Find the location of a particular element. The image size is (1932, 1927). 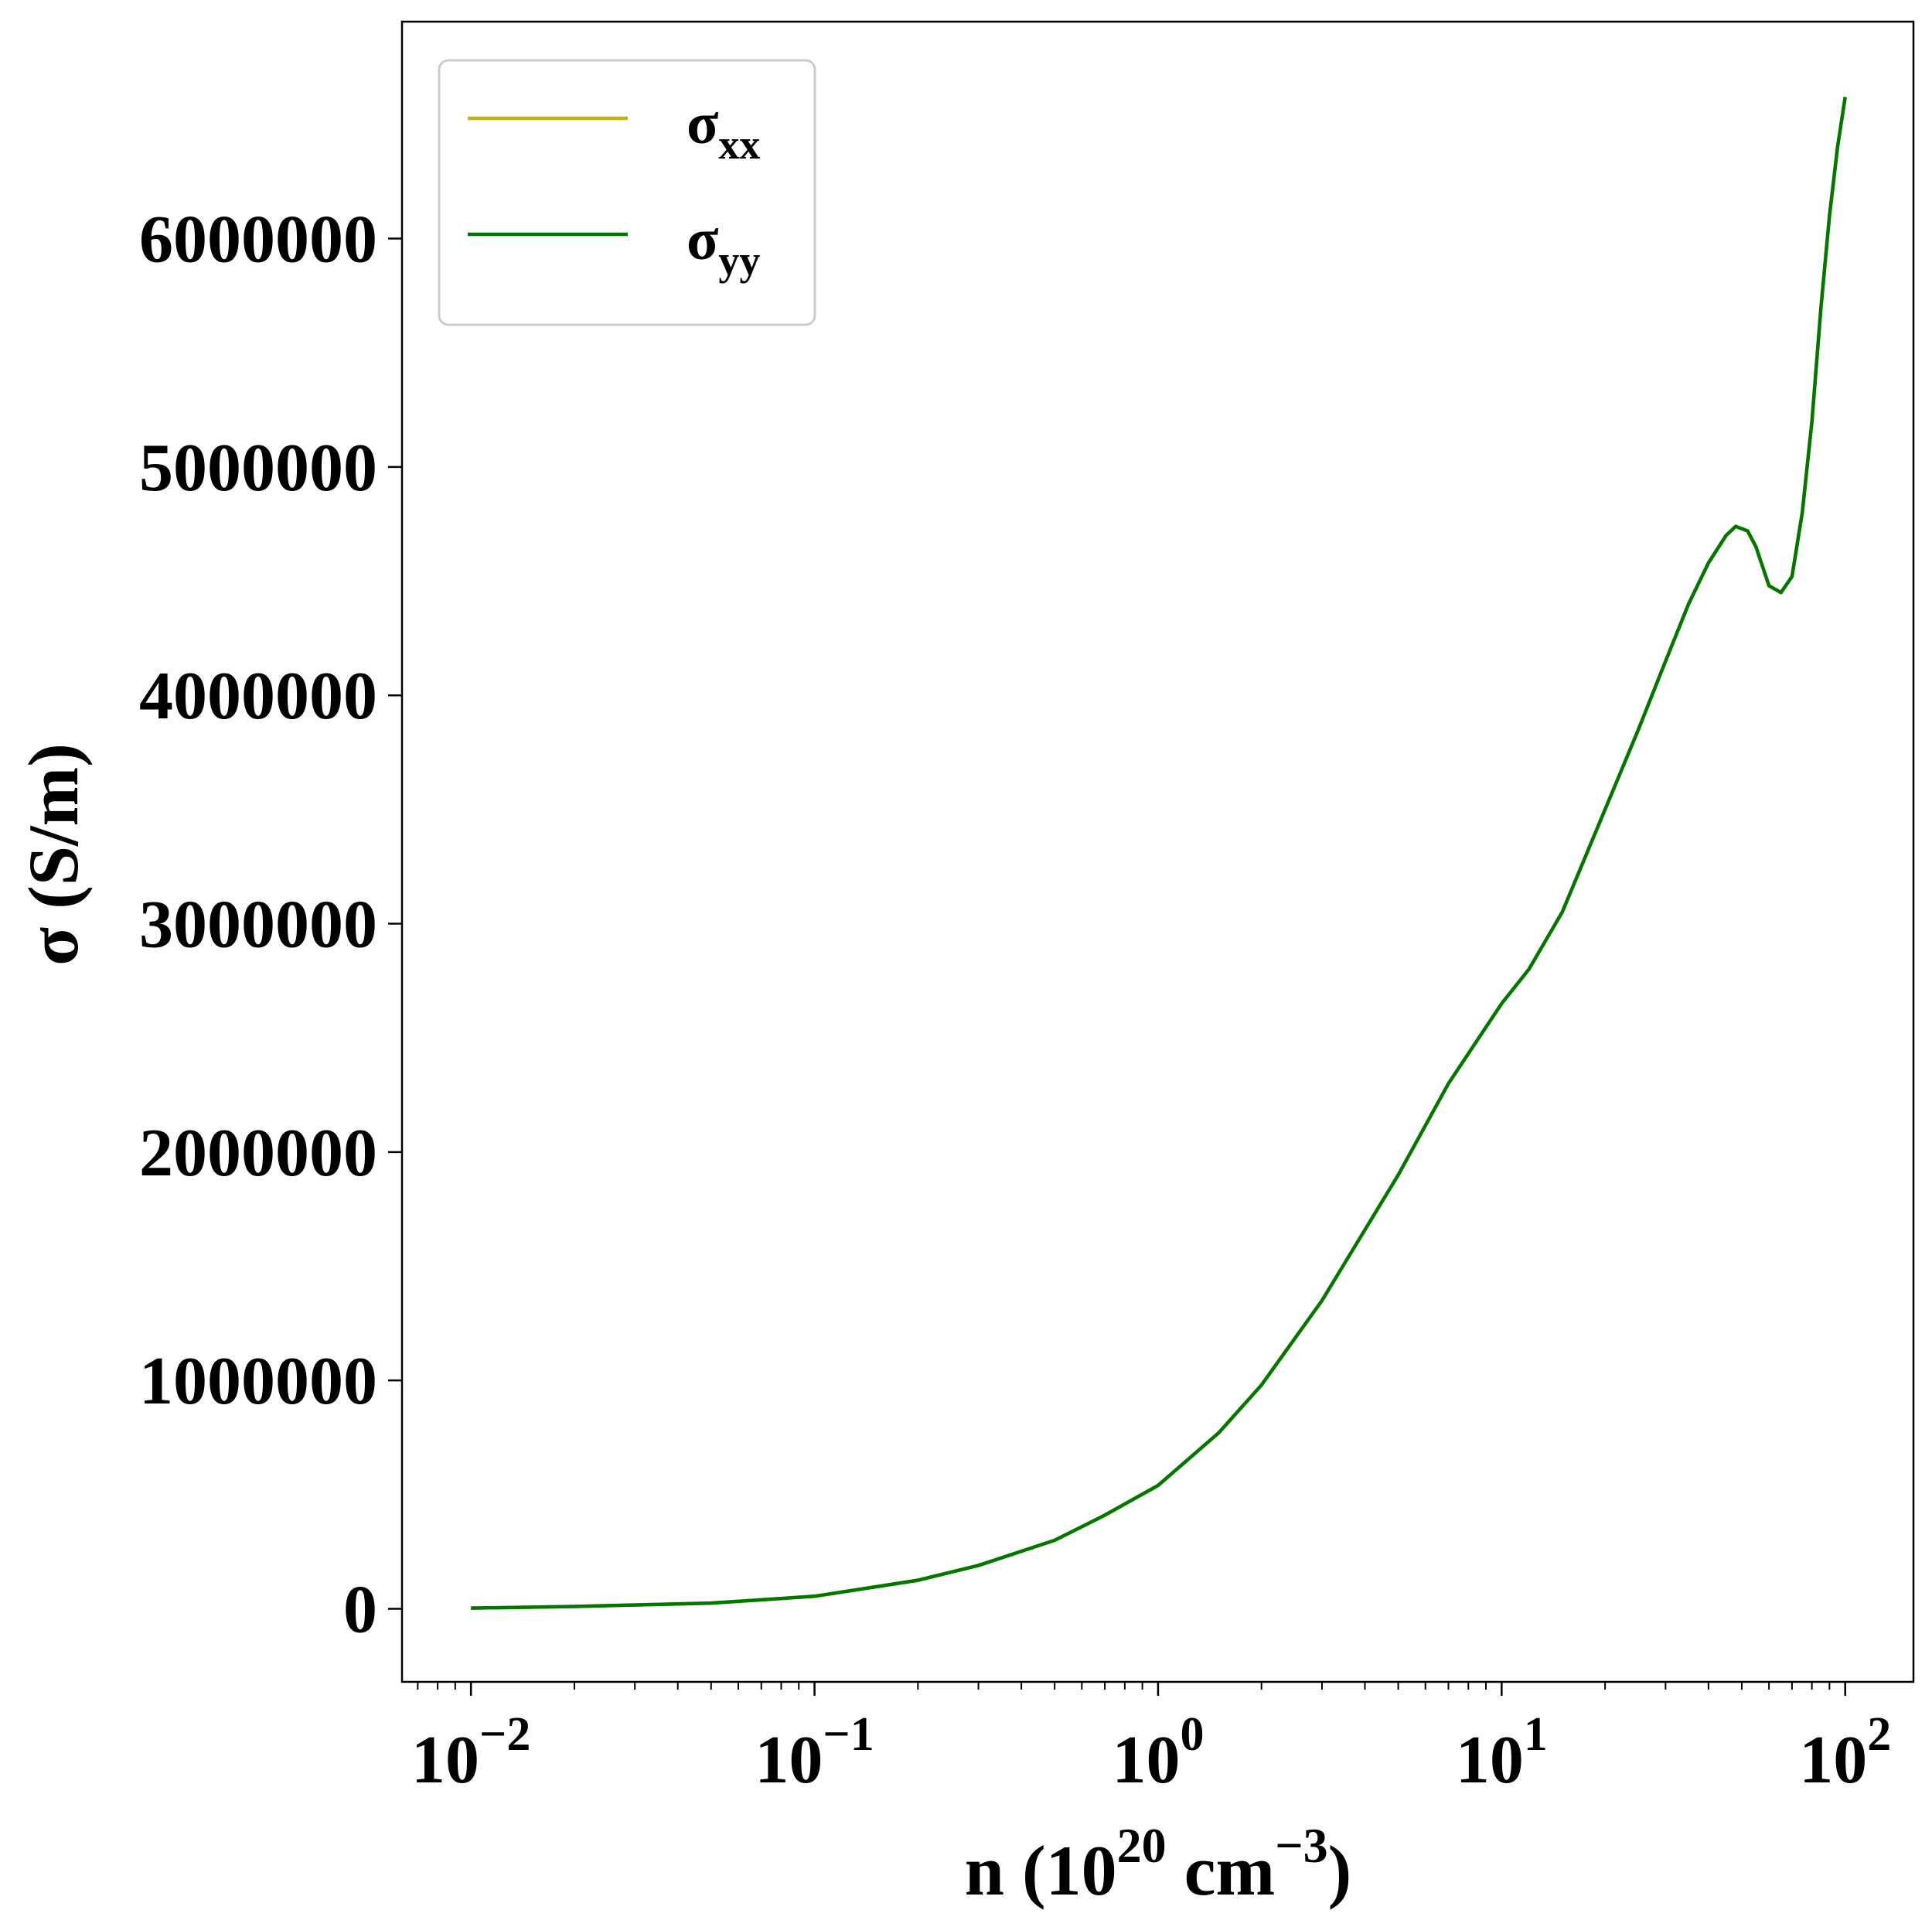

legend: σxx σyy is located at coordinates (627, 192).